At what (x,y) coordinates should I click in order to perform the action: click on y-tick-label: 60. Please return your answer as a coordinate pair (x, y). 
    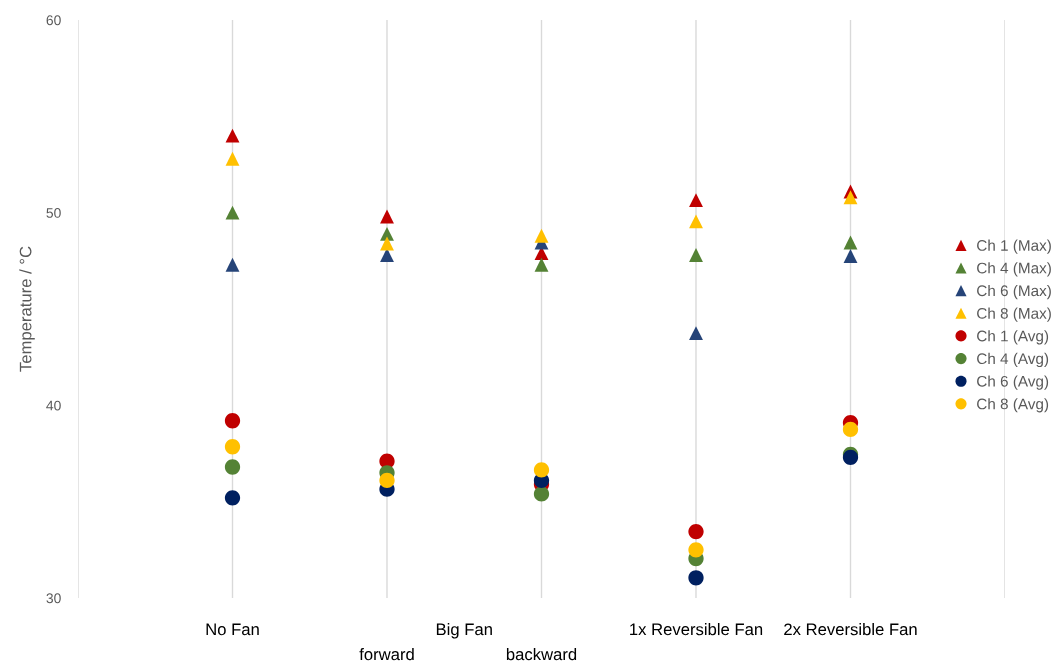
    Looking at the image, I should click on (53, 20).